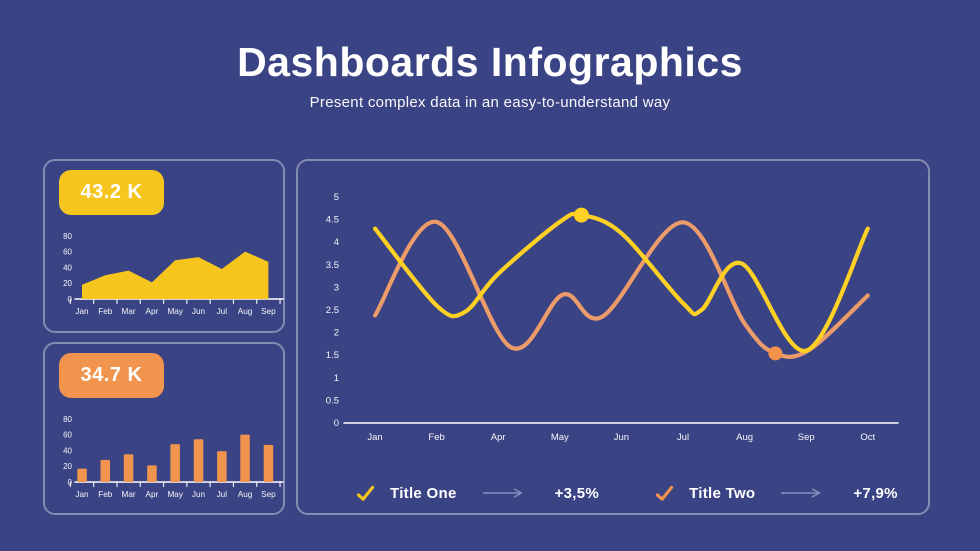  I want to click on svg-text: 0.5, so click(332, 400).